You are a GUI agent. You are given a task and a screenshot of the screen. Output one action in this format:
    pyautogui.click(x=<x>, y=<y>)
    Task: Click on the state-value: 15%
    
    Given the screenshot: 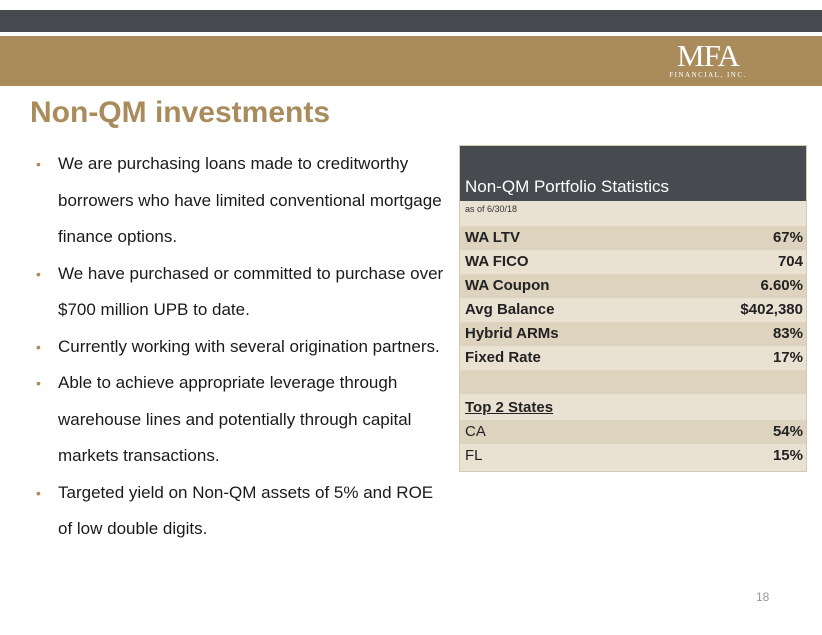 What is the action you would take?
    pyautogui.click(x=787, y=455)
    